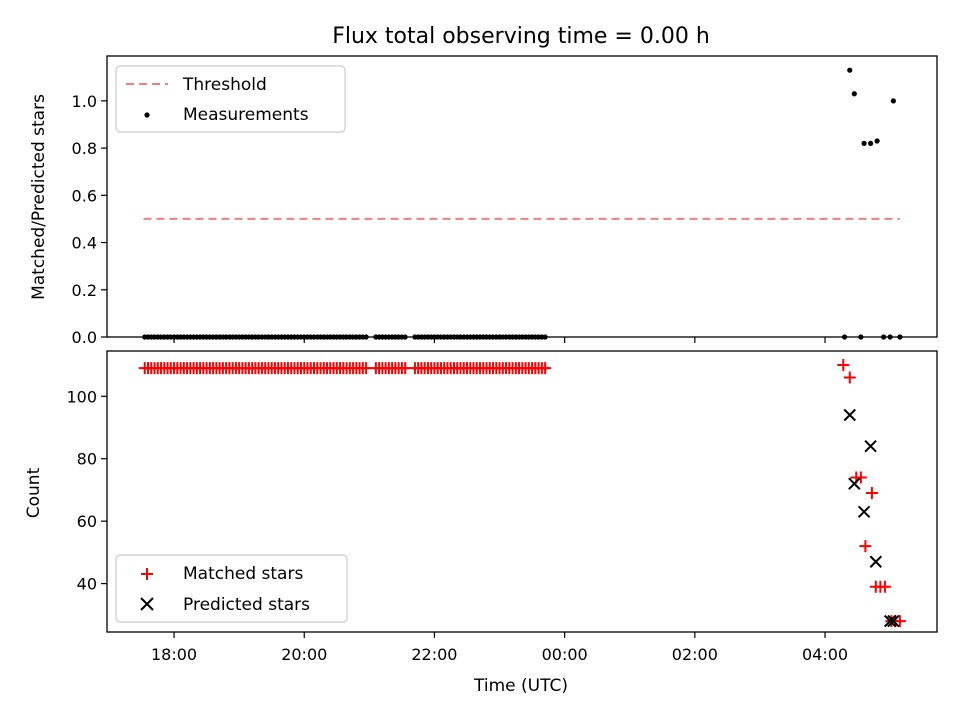  Describe the element at coordinates (84, 337) in the screenshot. I see `top-y-tick-label: 0.0` at that location.